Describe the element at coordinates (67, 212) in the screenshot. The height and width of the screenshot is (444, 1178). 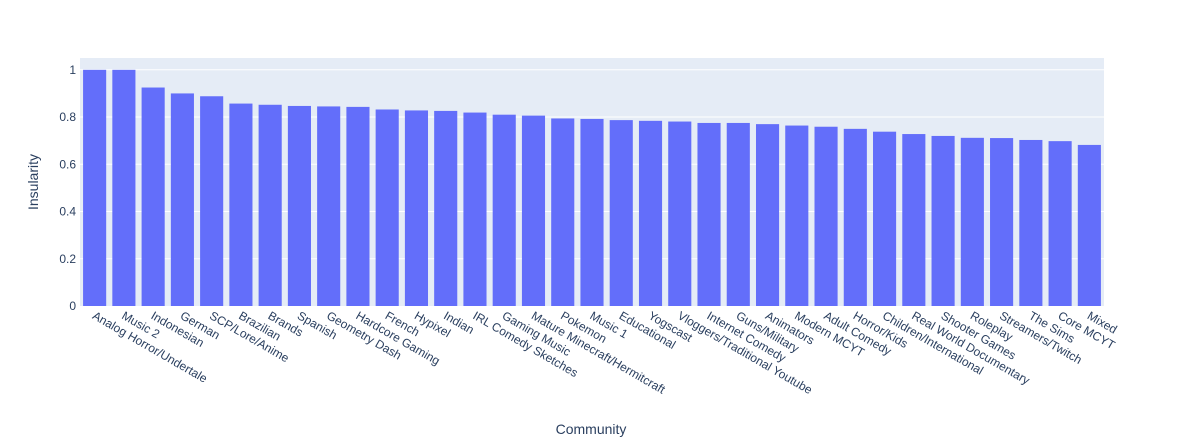
I see `y-tick-label: 0.4` at that location.